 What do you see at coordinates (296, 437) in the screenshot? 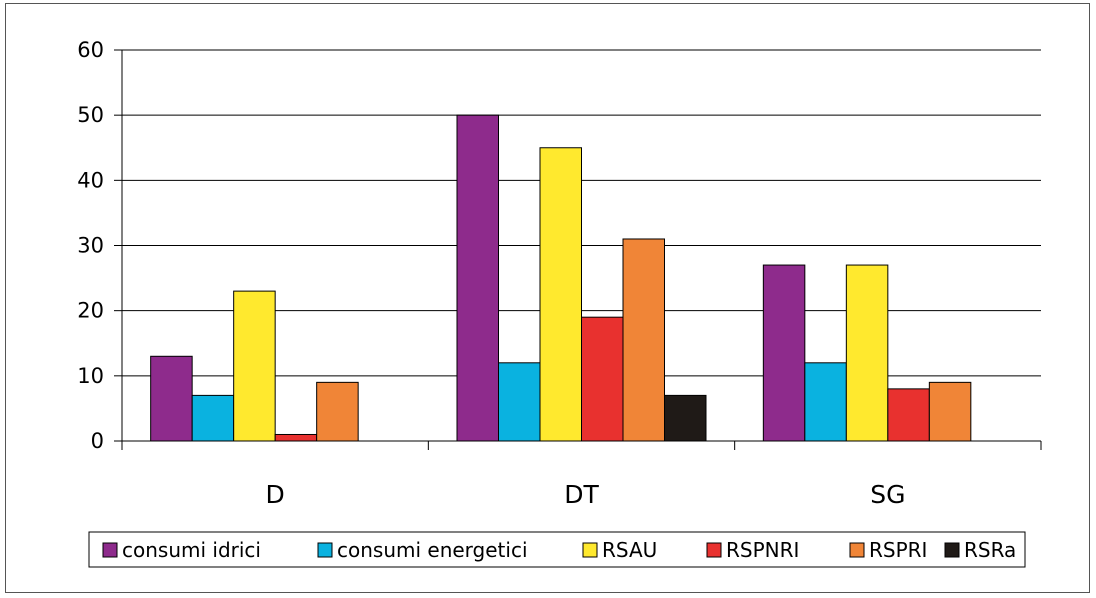
I see `bar-rspnri-d` at bounding box center [296, 437].